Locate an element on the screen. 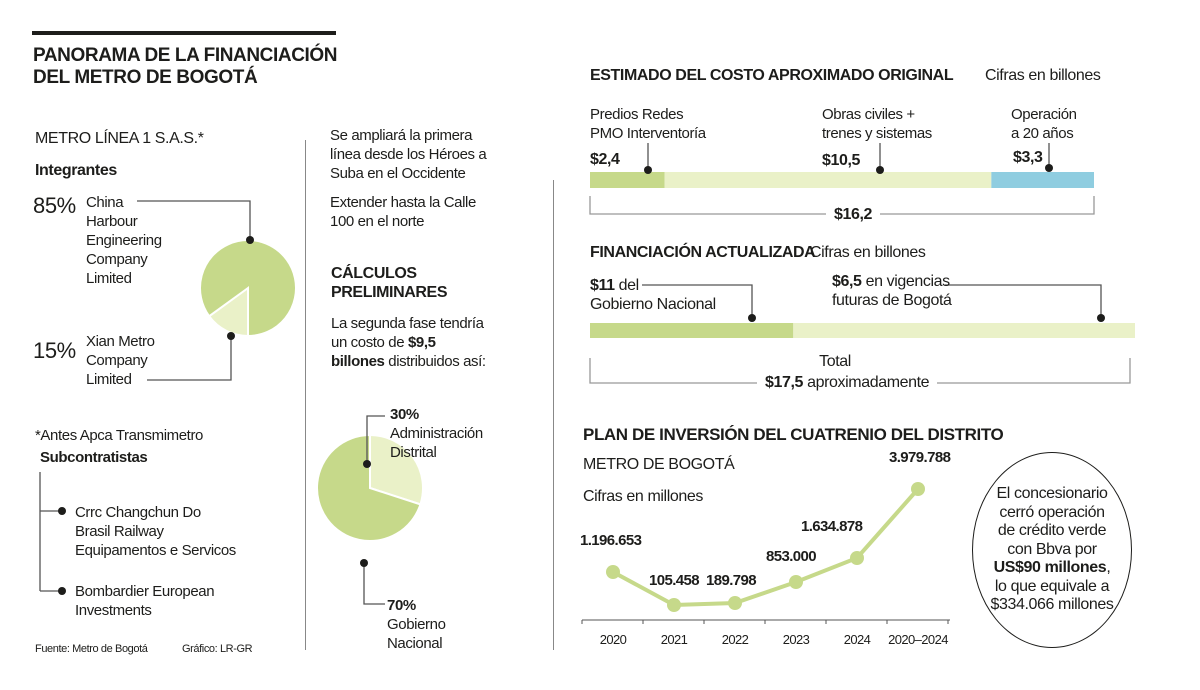  amount: $6,5 is located at coordinates (847, 281).